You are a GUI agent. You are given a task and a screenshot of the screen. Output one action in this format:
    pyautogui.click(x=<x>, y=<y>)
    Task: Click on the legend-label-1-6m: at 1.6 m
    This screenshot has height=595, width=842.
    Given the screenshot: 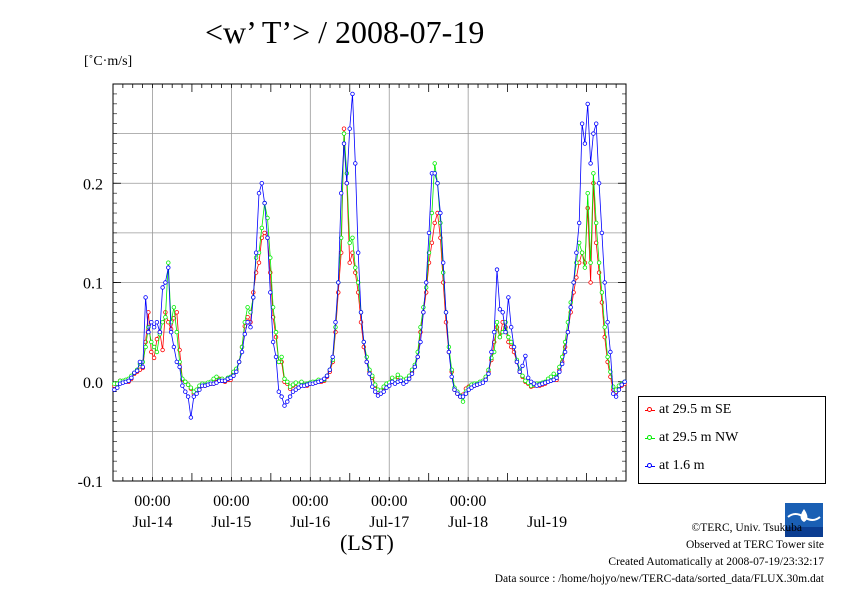 What is the action you would take?
    pyautogui.click(x=682, y=465)
    